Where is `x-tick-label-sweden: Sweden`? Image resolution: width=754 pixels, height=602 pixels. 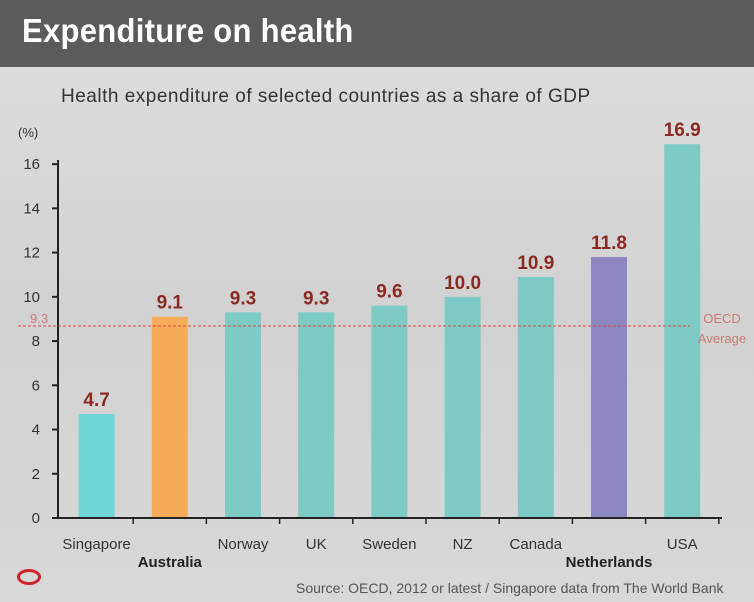 x-tick-label-sweden: Sweden is located at coordinates (389, 544).